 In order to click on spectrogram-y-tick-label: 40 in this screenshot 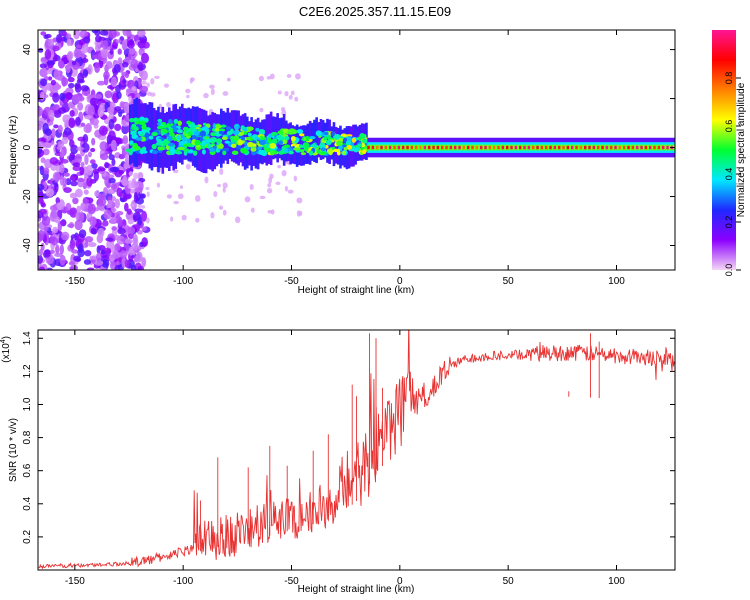, I will do `click(27, 50)`.